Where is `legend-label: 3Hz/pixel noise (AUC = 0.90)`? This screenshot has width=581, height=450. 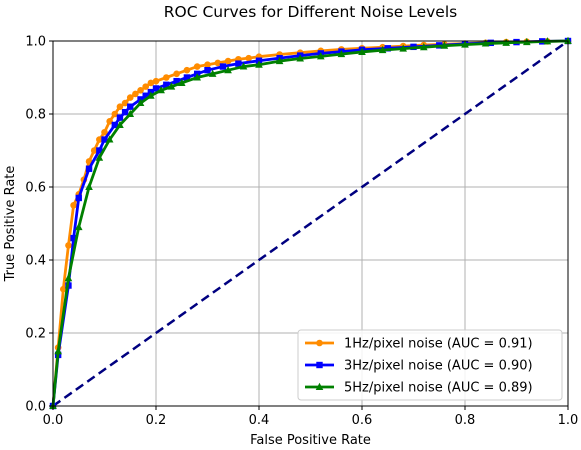 legend-label: 3Hz/pixel noise (AUC = 0.90) is located at coordinates (438, 366).